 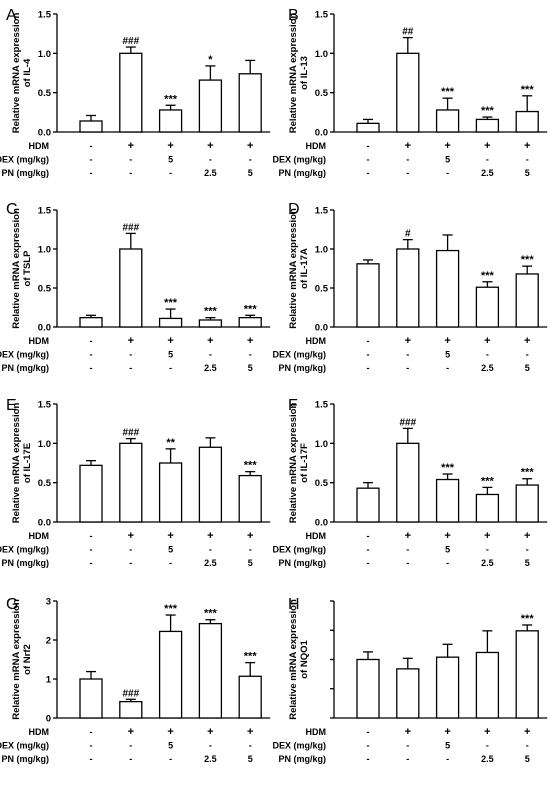 What do you see at coordinates (27, 72) in the screenshot?
I see `y-axis-label: of IL-4` at bounding box center [27, 72].